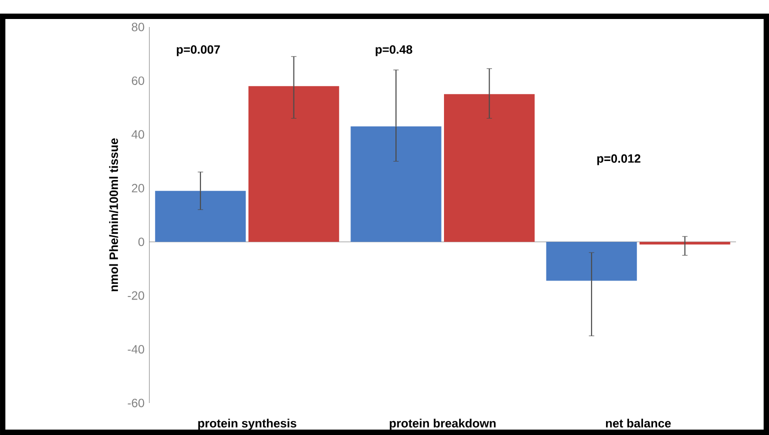  Describe the element at coordinates (638, 423) in the screenshot. I see `x-tick-label: net balance` at that location.